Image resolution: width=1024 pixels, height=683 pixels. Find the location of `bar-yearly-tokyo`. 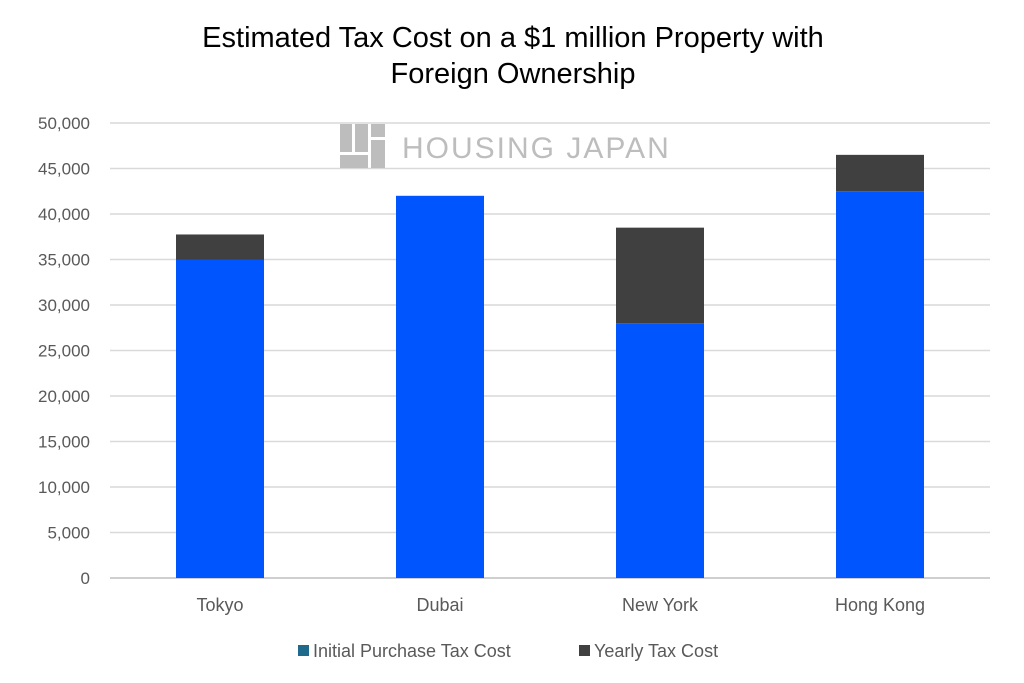

bar-yearly-tokyo is located at coordinates (220, 247).